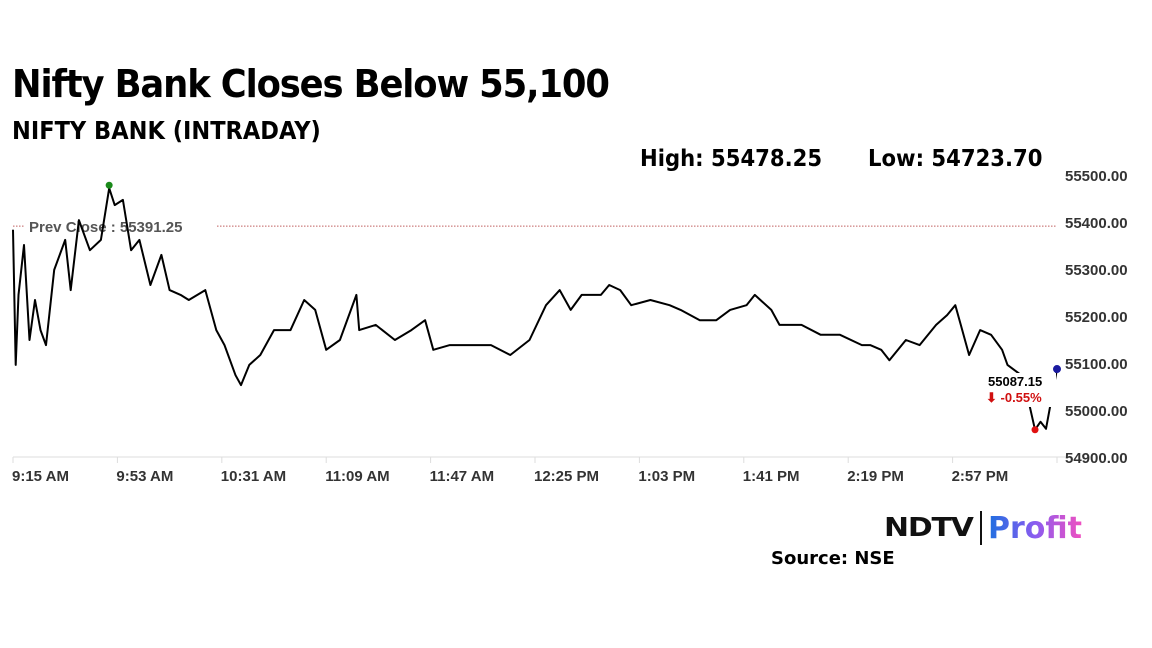 Image resolution: width=1152 pixels, height=648 pixels. I want to click on x-tick-label: 11:09 AM, so click(357, 476).